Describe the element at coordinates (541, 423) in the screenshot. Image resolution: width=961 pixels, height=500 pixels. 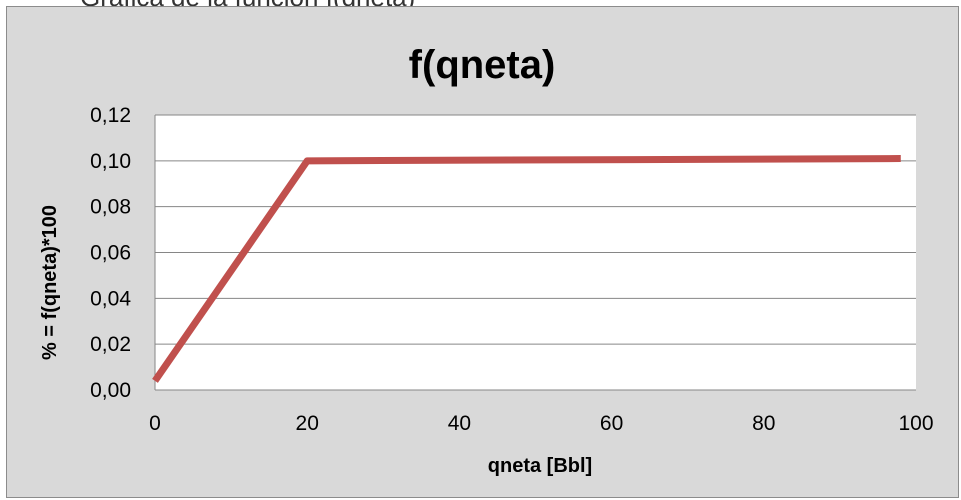
I see `x-tick-labels: 0 20 40 60 80 100` at that location.